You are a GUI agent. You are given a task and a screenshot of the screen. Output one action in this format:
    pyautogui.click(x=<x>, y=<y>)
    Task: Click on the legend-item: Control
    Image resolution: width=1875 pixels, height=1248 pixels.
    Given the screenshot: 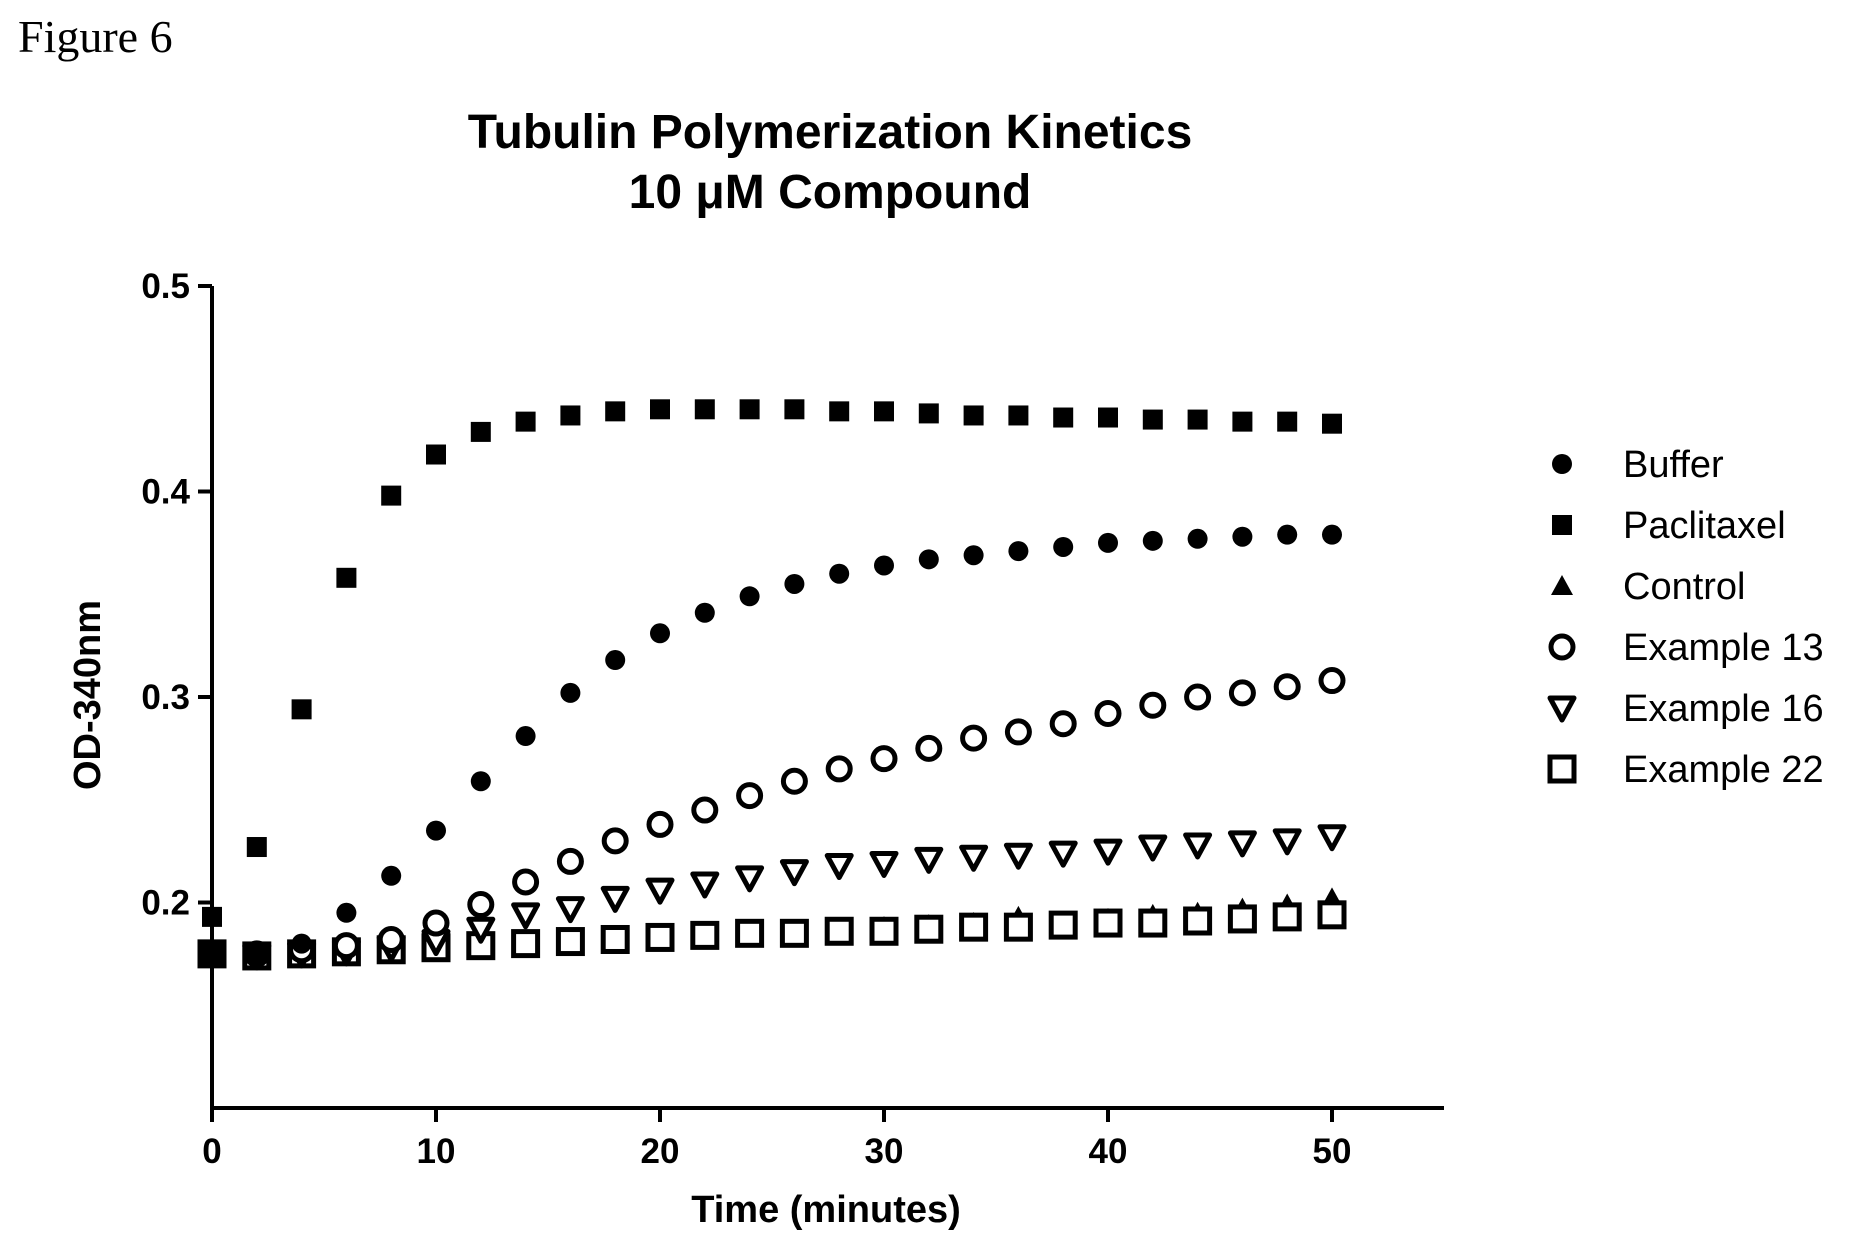 What is the action you would take?
    pyautogui.click(x=1648, y=587)
    